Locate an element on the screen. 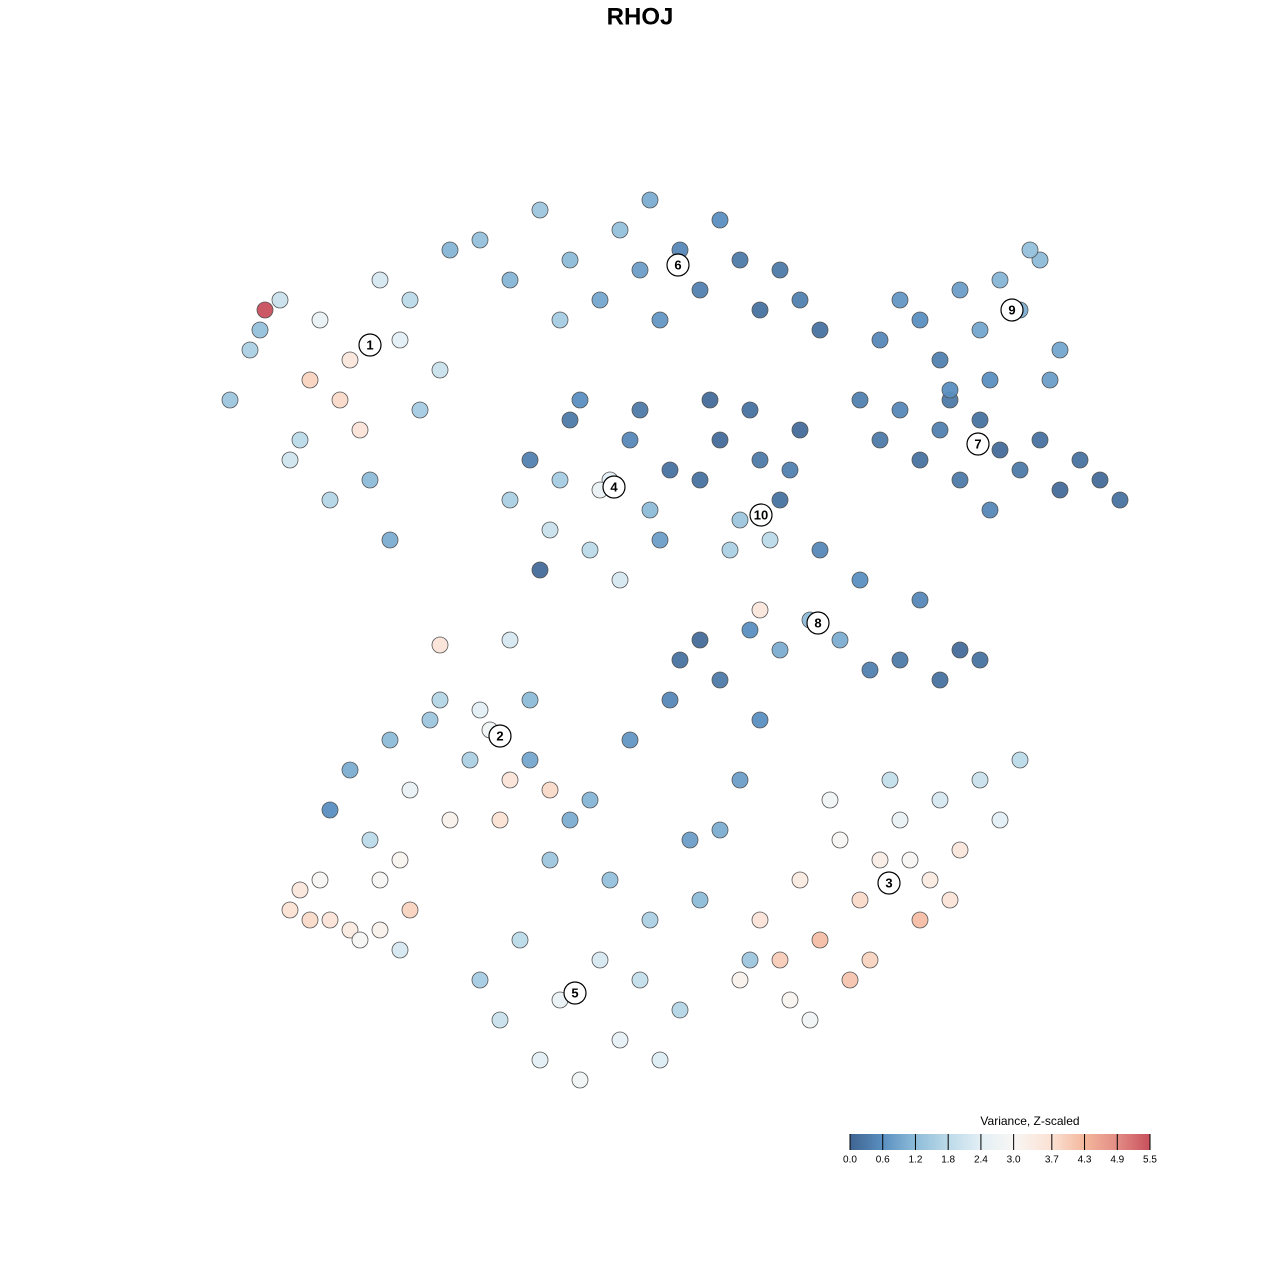 The height and width of the screenshot is (1280, 1280). cluster-label: 6 is located at coordinates (677, 264).